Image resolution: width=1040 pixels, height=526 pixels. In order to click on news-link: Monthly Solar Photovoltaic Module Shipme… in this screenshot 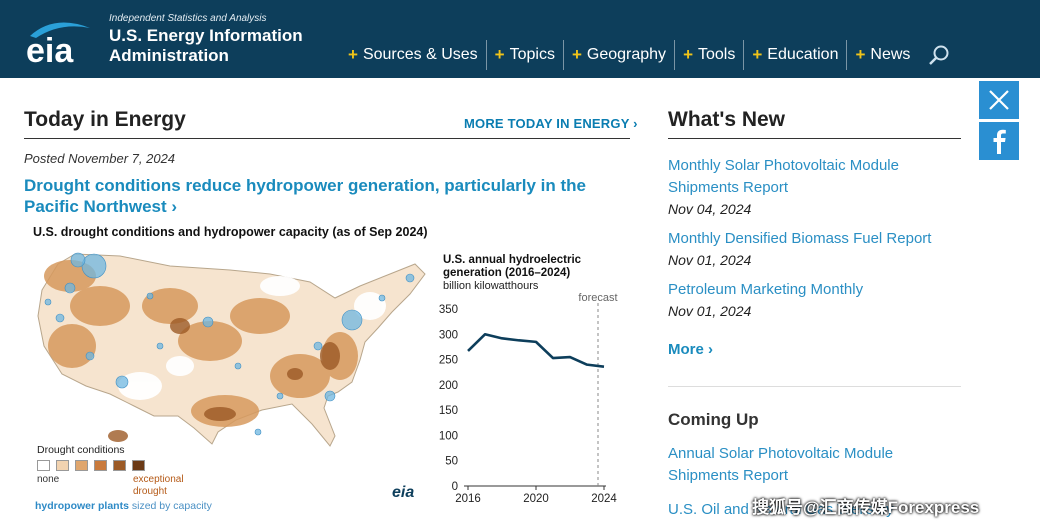, I will do `click(783, 176)`.